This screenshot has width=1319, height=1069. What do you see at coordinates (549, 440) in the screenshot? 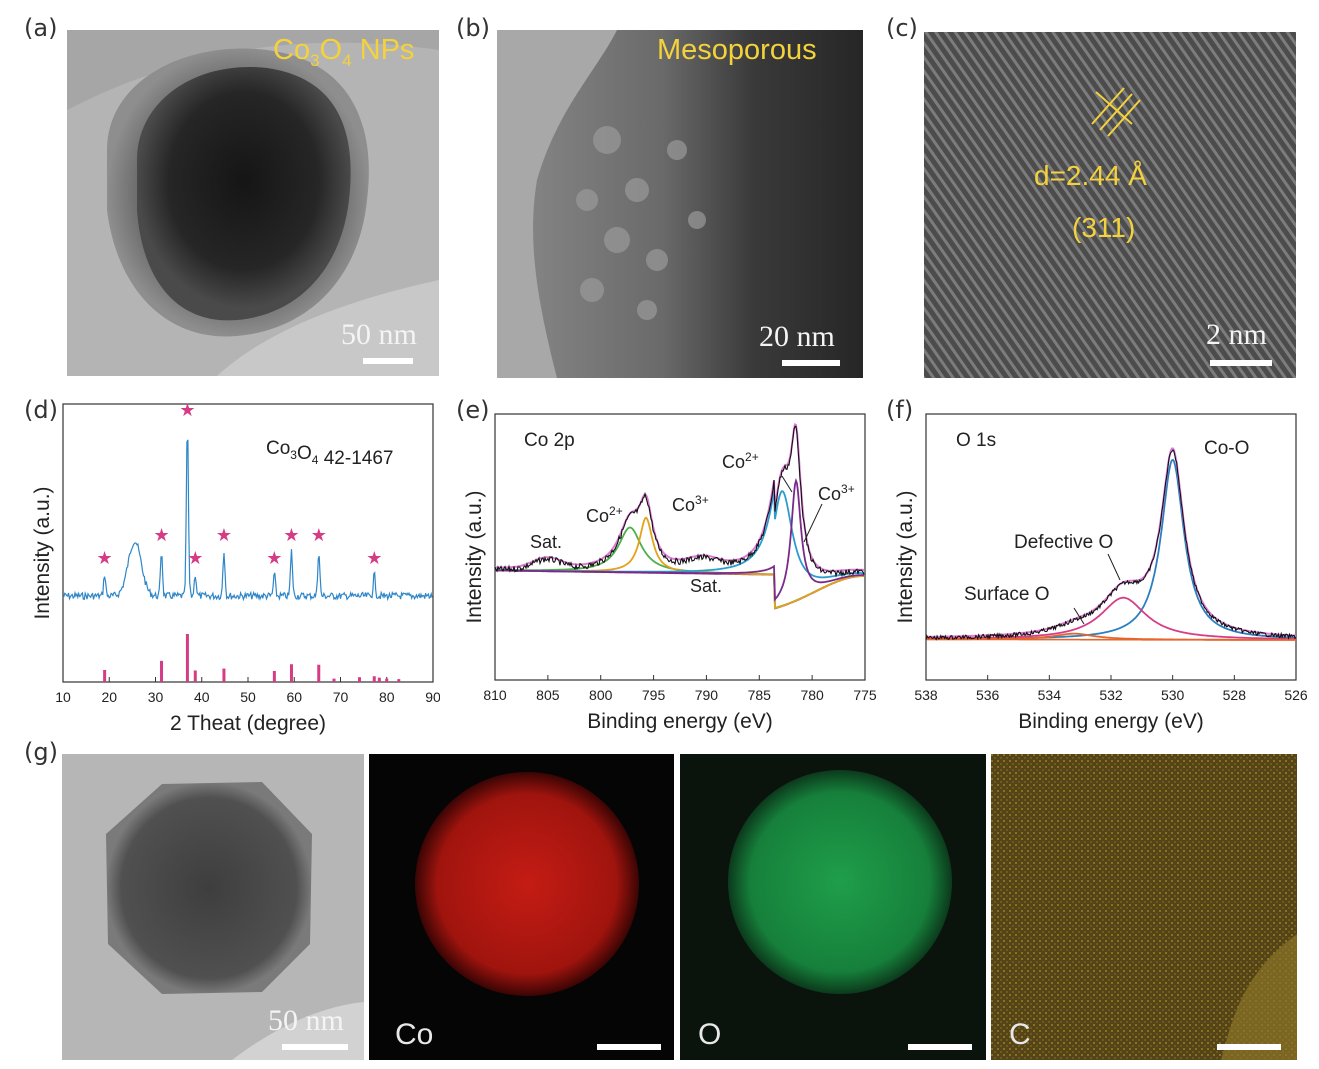
I see `chart-title-e: Co 2p` at bounding box center [549, 440].